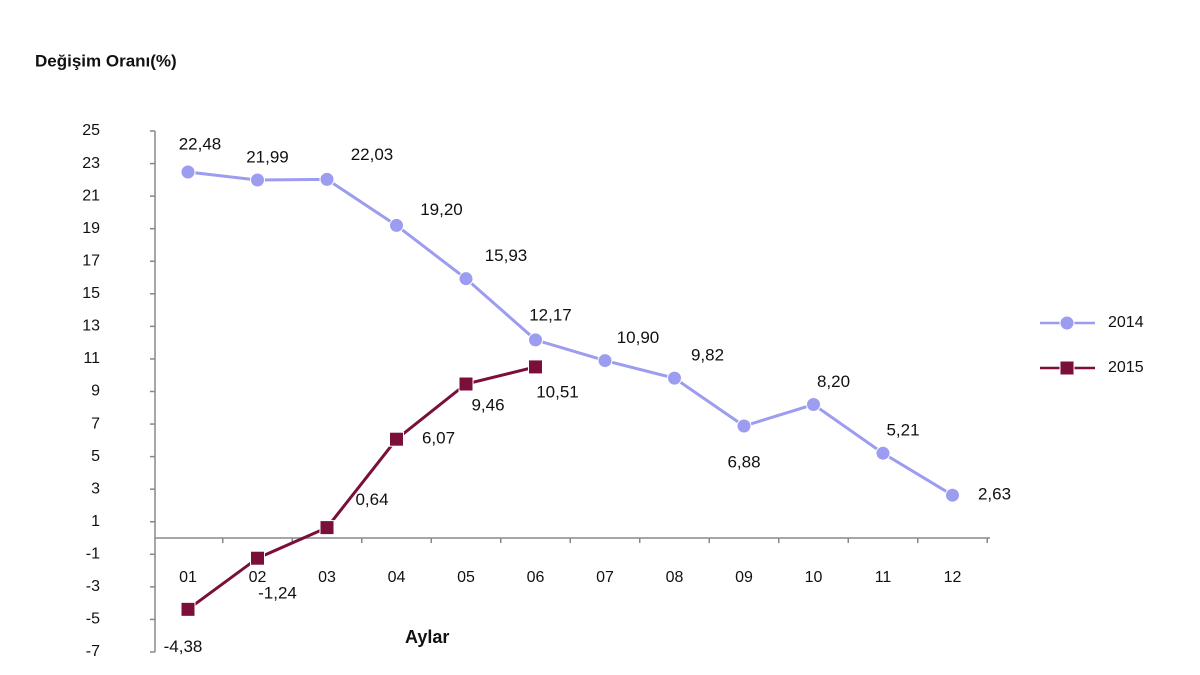 The image size is (1200, 675). What do you see at coordinates (93, 554) in the screenshot?
I see `y-tick-label: -1` at bounding box center [93, 554].